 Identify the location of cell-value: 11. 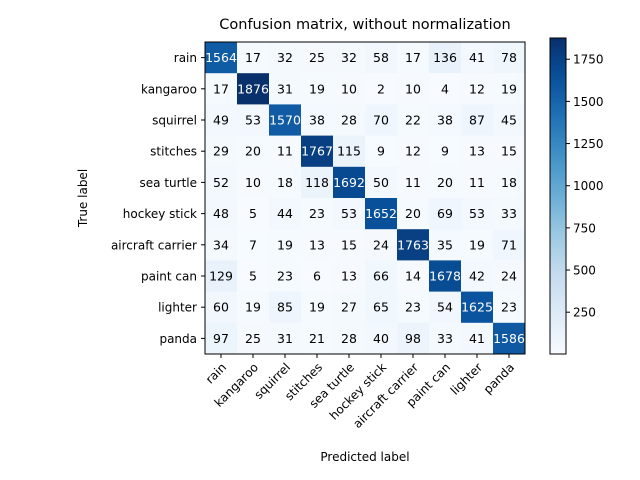
(477, 182).